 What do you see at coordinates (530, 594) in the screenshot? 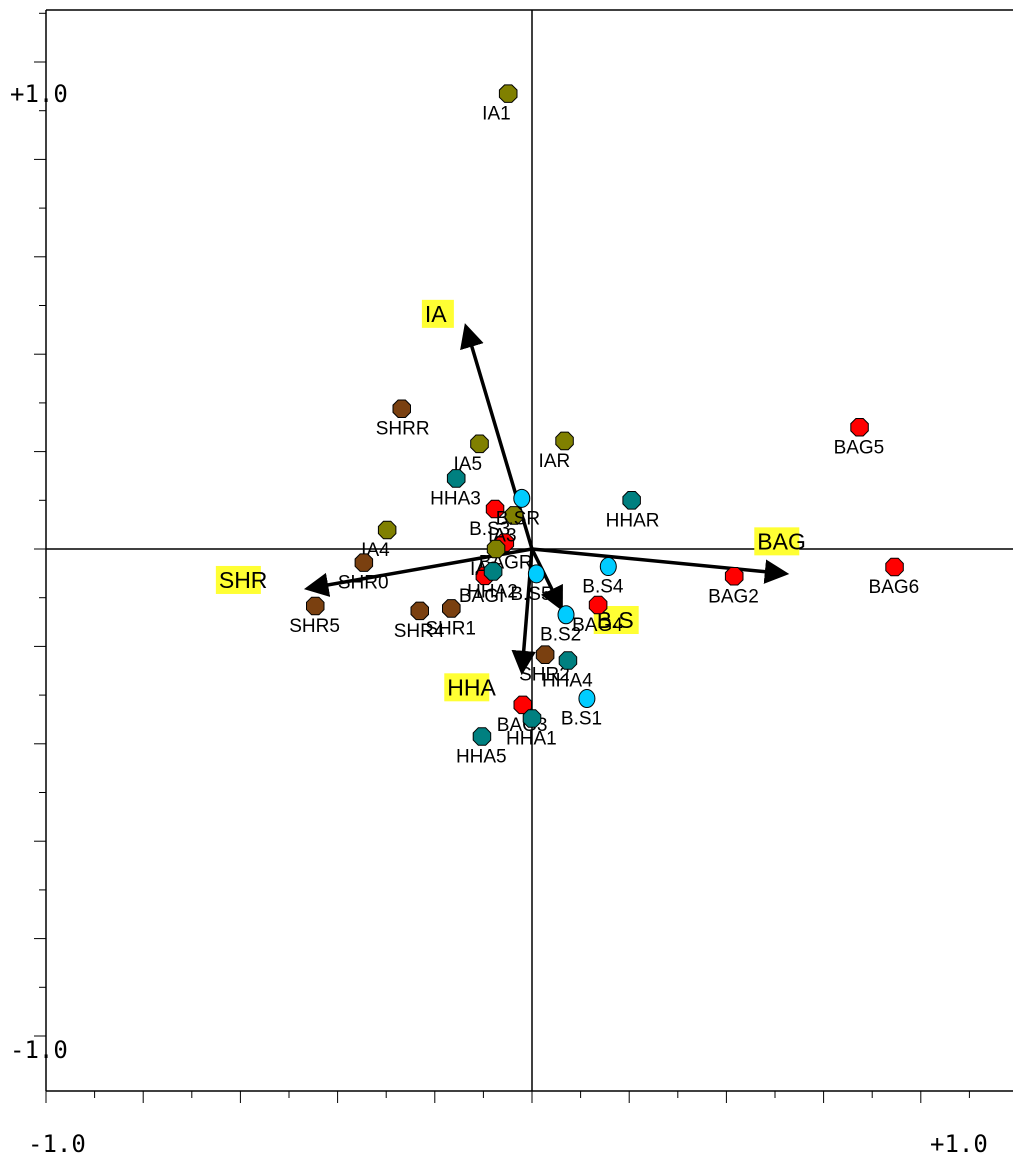
I see `point-label: B.S5` at bounding box center [530, 594].